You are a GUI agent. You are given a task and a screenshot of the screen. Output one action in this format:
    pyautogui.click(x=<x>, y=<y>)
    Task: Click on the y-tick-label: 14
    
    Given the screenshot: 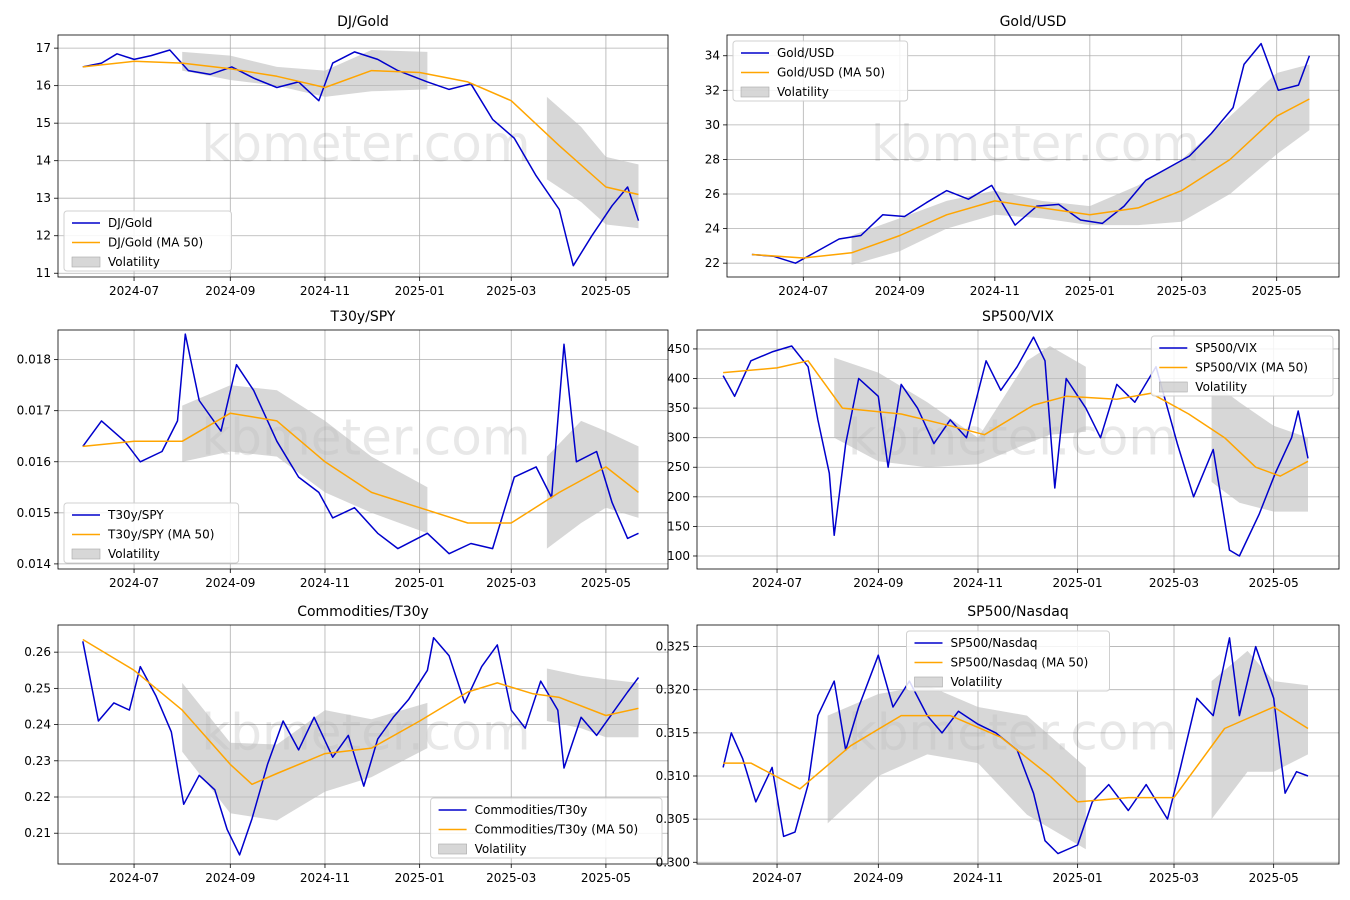 What is the action you would take?
    pyautogui.click(x=43, y=161)
    